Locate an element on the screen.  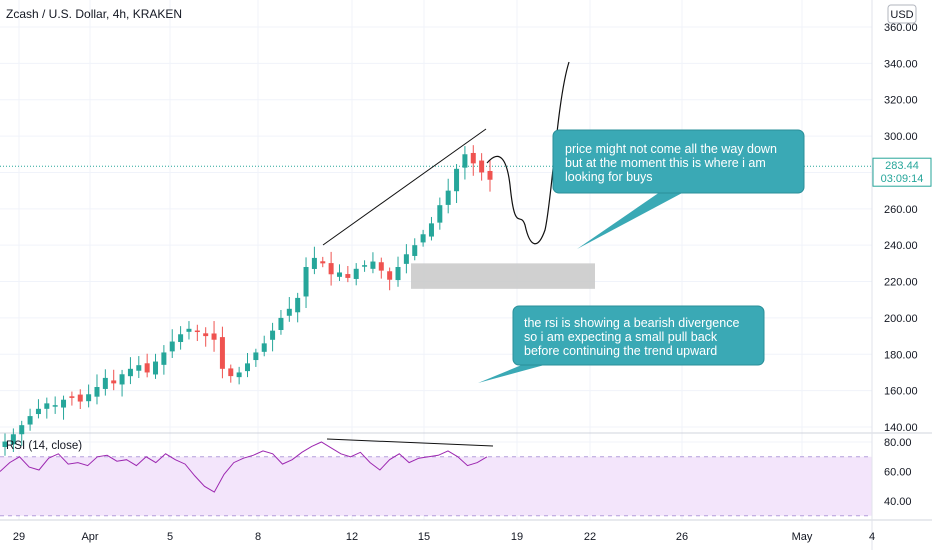
time-tick-label: 15 is located at coordinates (424, 537).